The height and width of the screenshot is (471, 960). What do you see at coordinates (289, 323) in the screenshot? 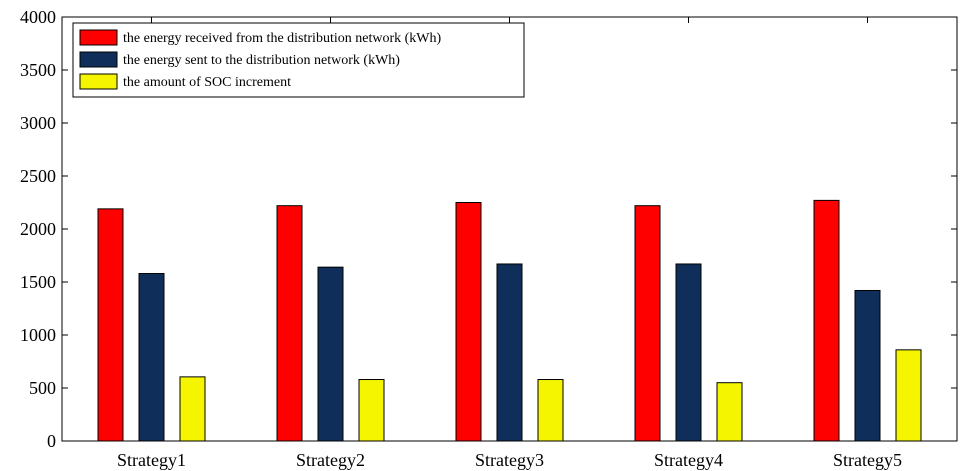
I see `bar-1-strategy2` at bounding box center [289, 323].